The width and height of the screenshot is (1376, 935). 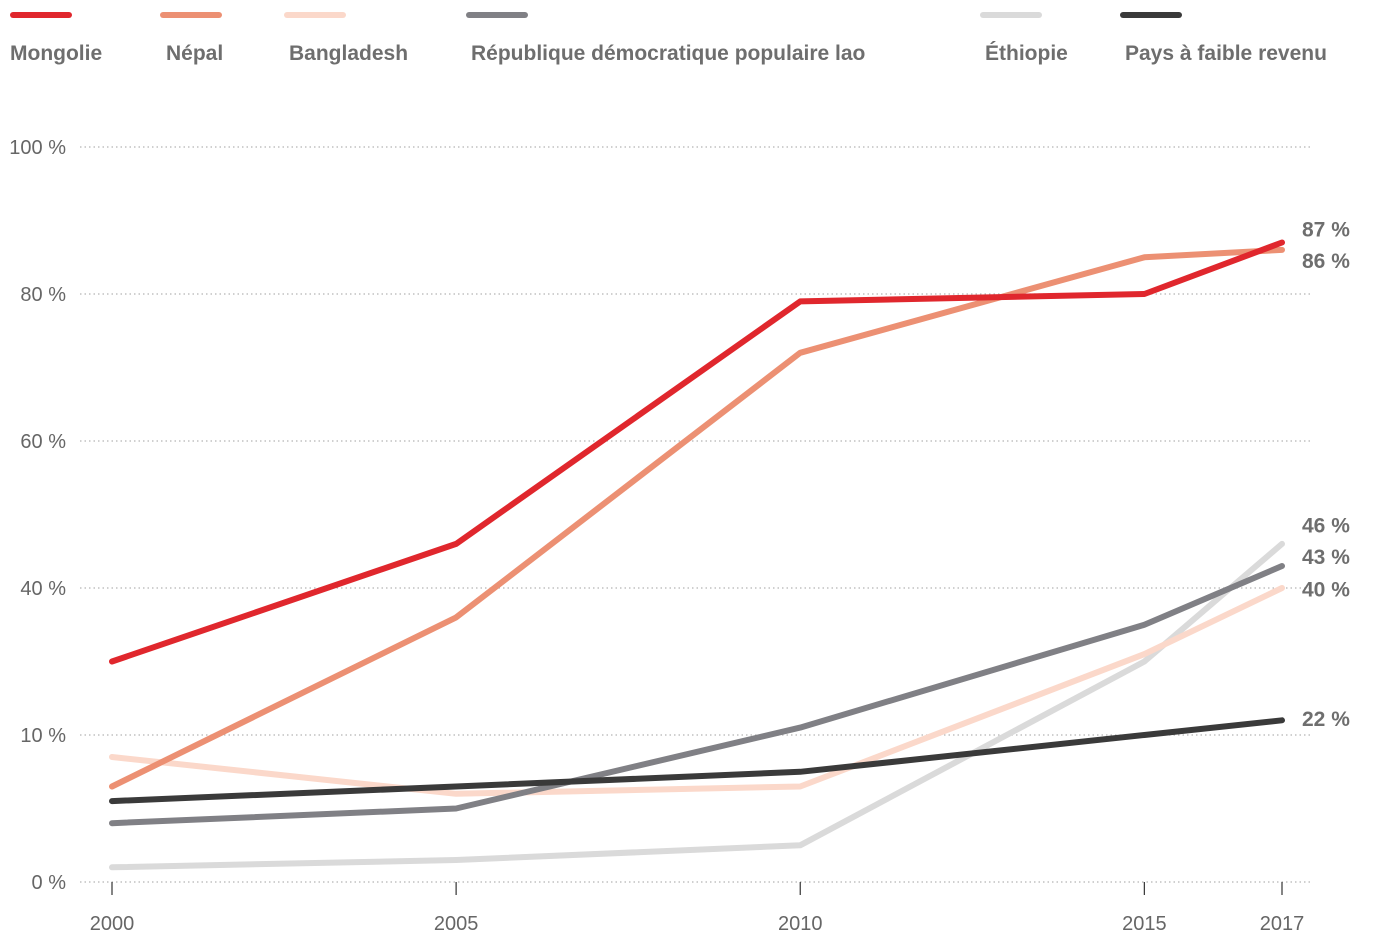 What do you see at coordinates (1326, 719) in the screenshot?
I see `end-value-label: 22 %` at bounding box center [1326, 719].